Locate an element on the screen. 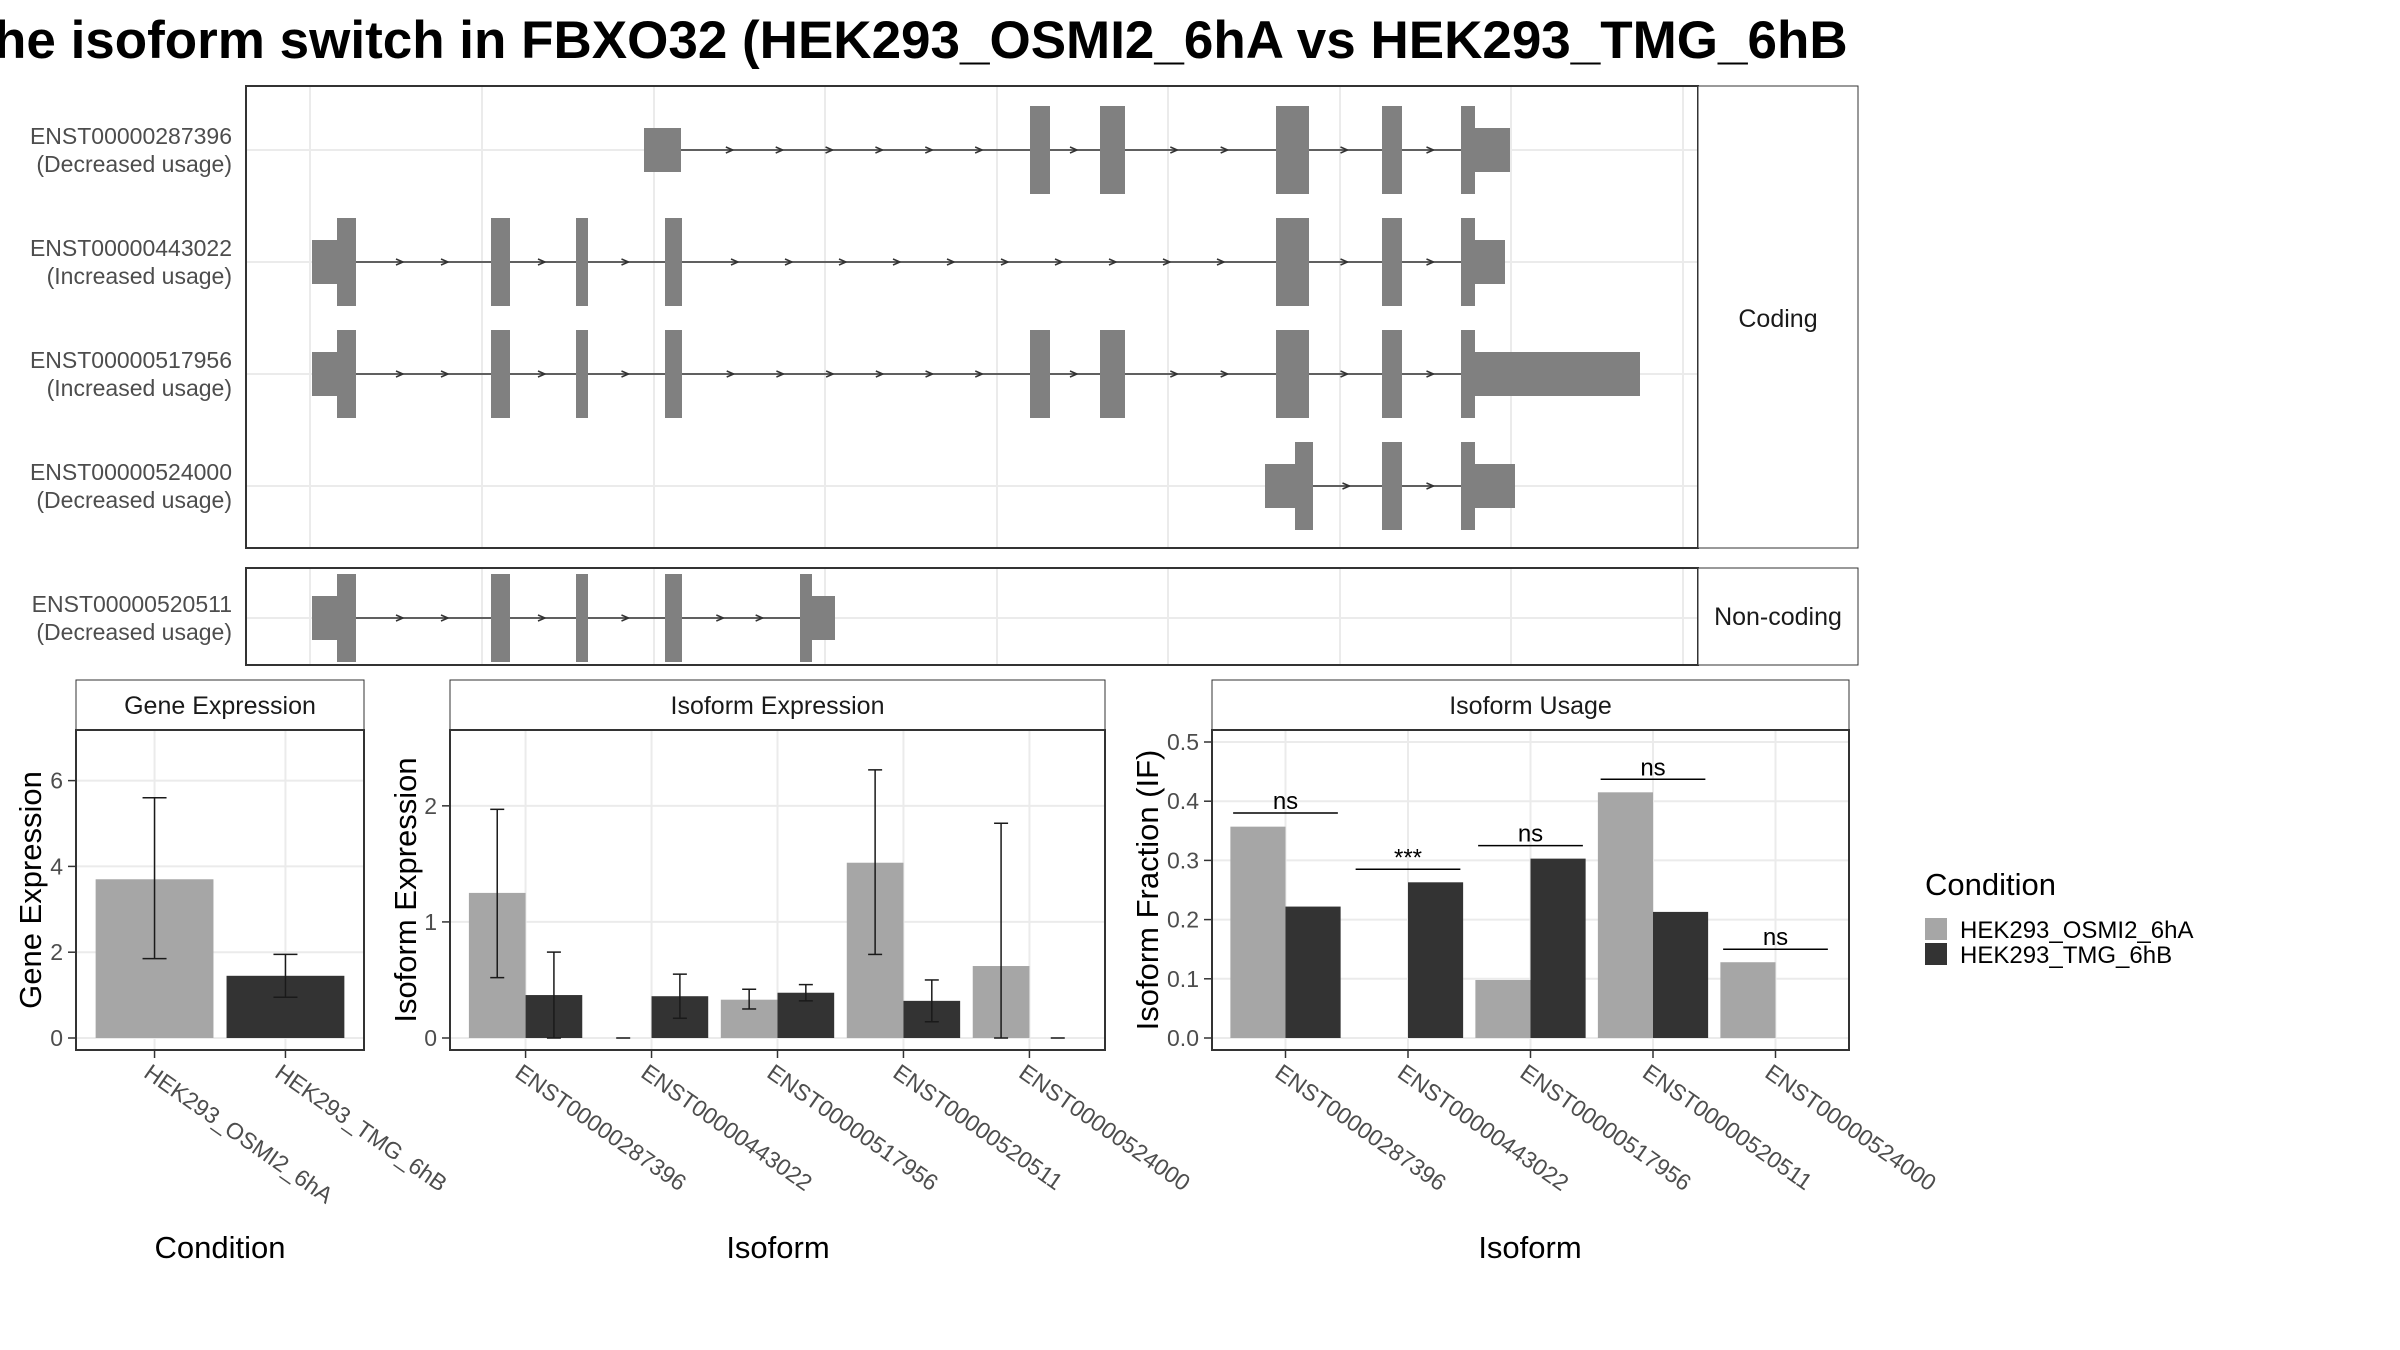  y-tick-label: 2 is located at coordinates (56, 952).